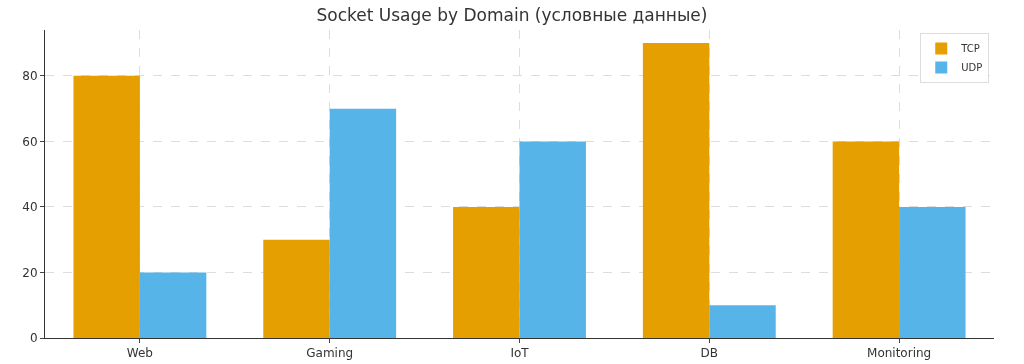  What do you see at coordinates (970, 49) in the screenshot?
I see `legend-label: TCP` at bounding box center [970, 49].